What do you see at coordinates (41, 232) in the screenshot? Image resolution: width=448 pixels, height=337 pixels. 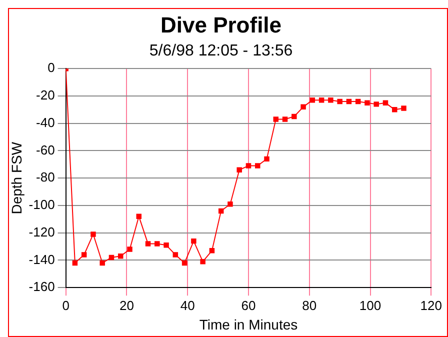 I see `y-tick-label: -120` at bounding box center [41, 232].